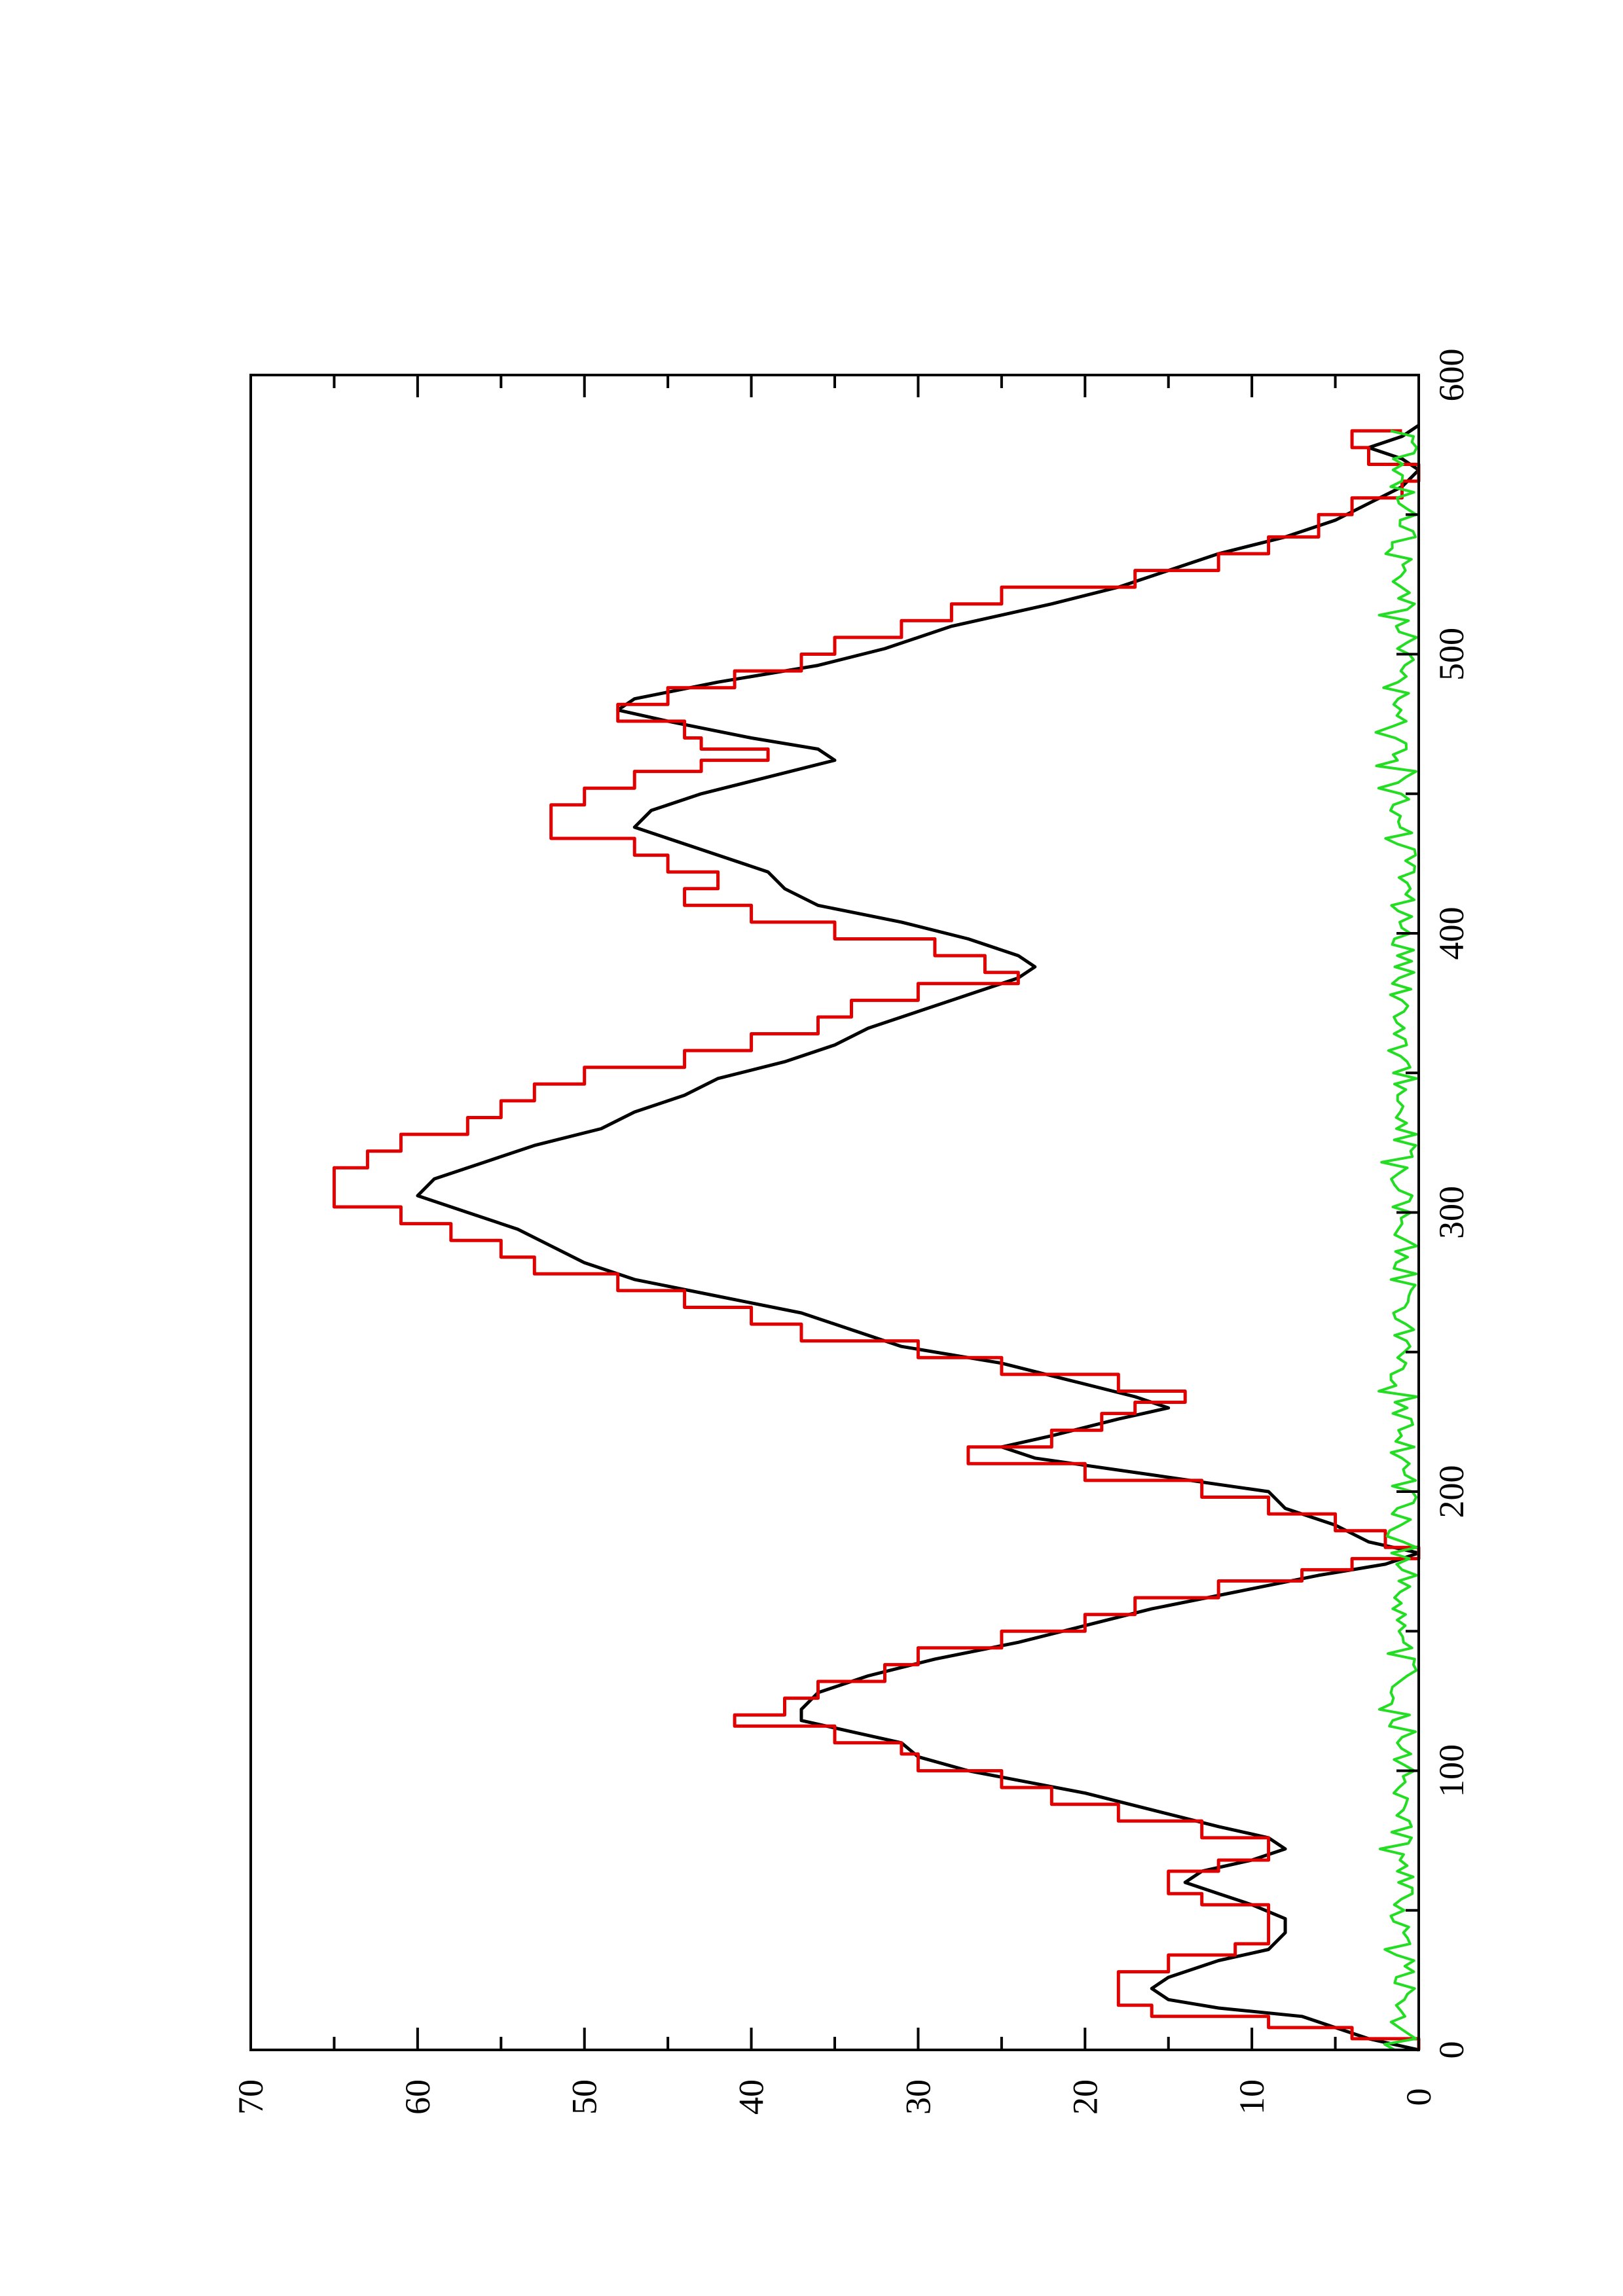 This screenshot has height=2296, width=1623. Describe the element at coordinates (584, 2097) in the screenshot. I see `y-tick-label: 50` at that location.